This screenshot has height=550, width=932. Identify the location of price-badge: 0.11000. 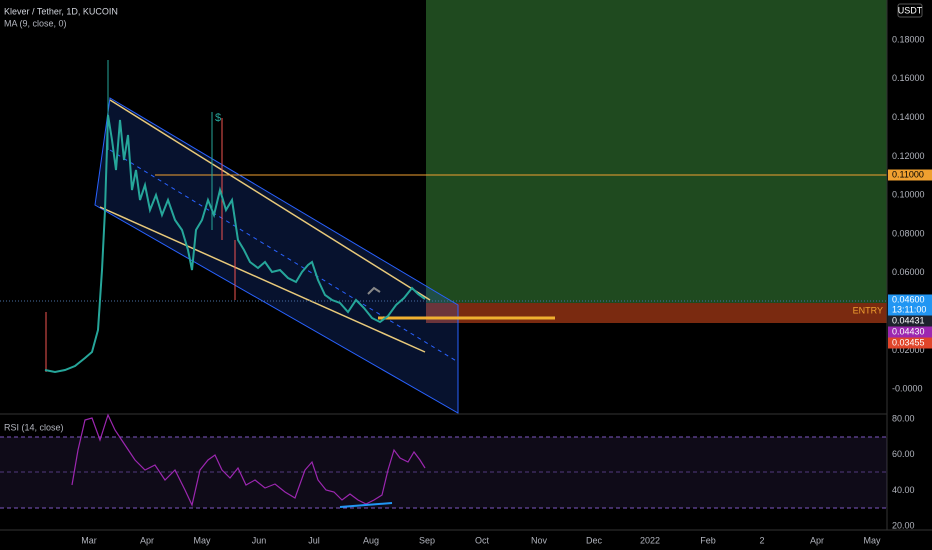
(910, 175).